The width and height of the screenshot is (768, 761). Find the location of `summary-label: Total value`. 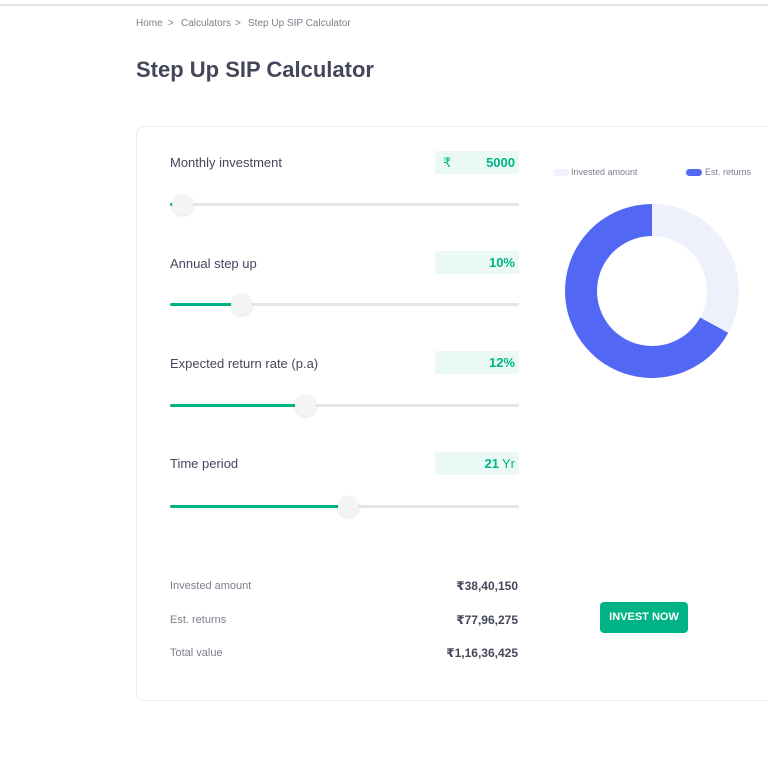

summary-label: Total value is located at coordinates (196, 653).